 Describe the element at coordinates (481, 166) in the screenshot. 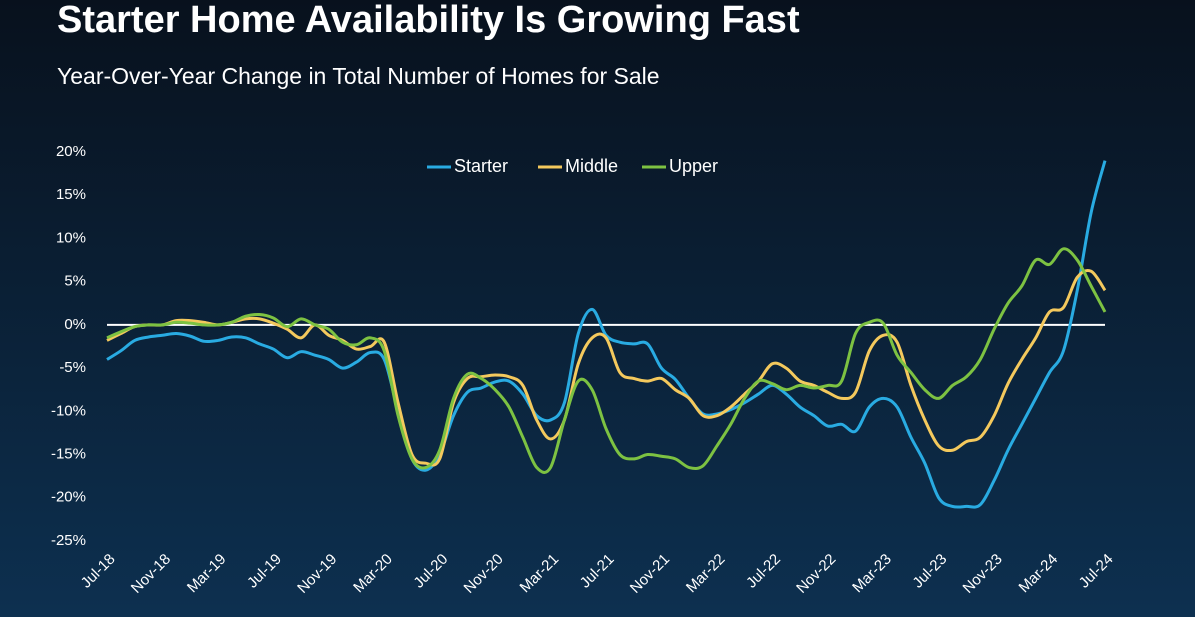

I see `legend-label: Starter` at that location.